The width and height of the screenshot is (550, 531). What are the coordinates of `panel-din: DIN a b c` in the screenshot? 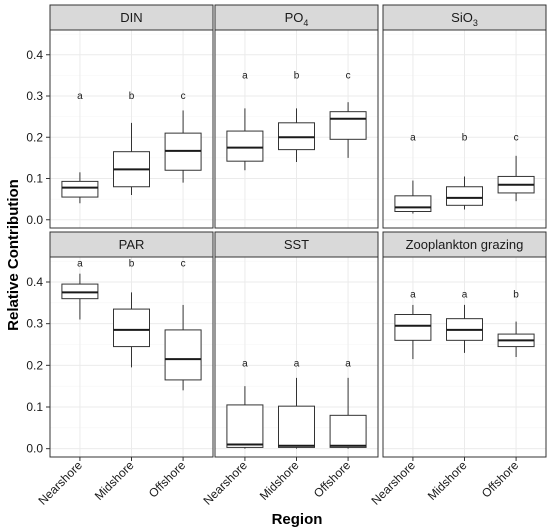 It's located at (131, 116).